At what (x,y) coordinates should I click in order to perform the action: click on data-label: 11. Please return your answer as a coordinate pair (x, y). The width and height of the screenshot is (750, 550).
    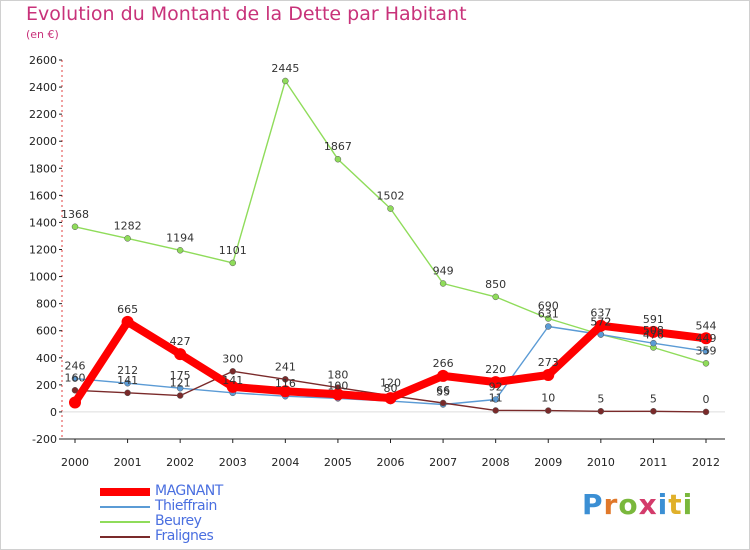
    Looking at the image, I should click on (496, 397).